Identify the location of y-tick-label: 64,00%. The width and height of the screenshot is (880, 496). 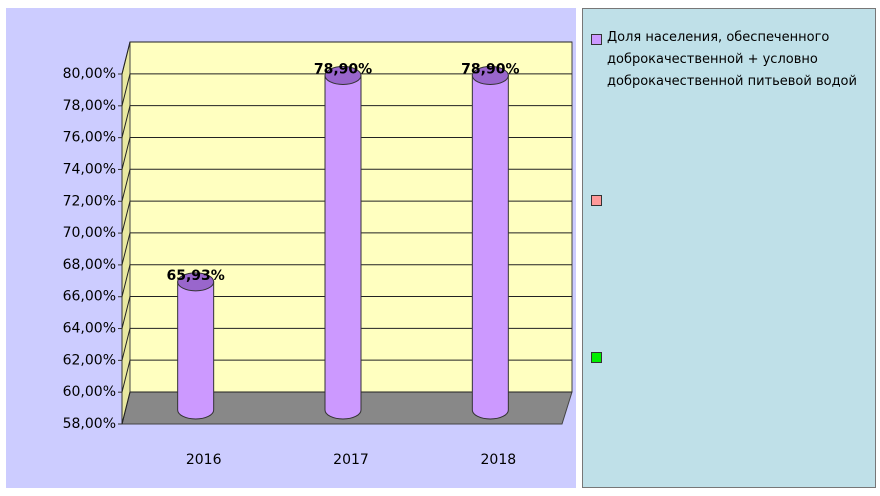
(89, 329).